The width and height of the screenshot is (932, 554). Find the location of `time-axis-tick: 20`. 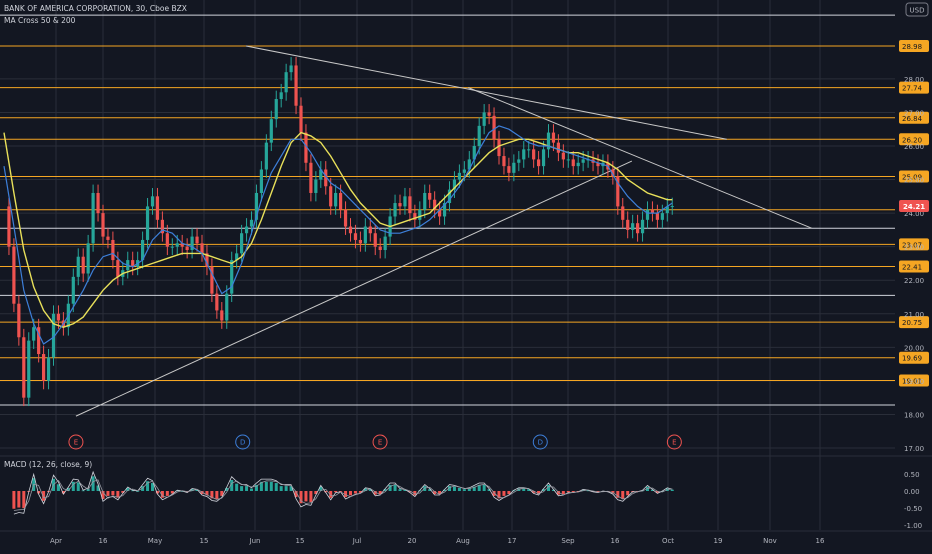

time-axis-tick: 20 is located at coordinates (412, 541).